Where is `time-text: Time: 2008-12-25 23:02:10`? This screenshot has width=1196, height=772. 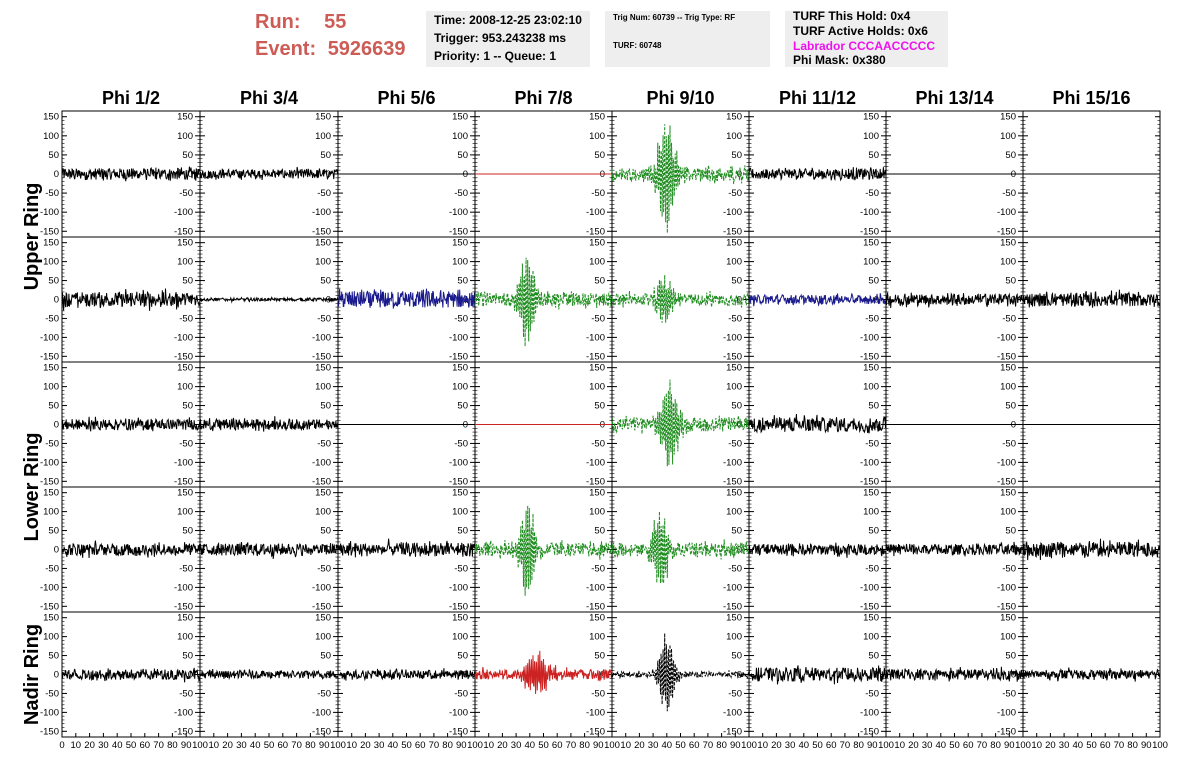 time-text: Time: 2008-12-25 23:02:10 is located at coordinates (508, 20).